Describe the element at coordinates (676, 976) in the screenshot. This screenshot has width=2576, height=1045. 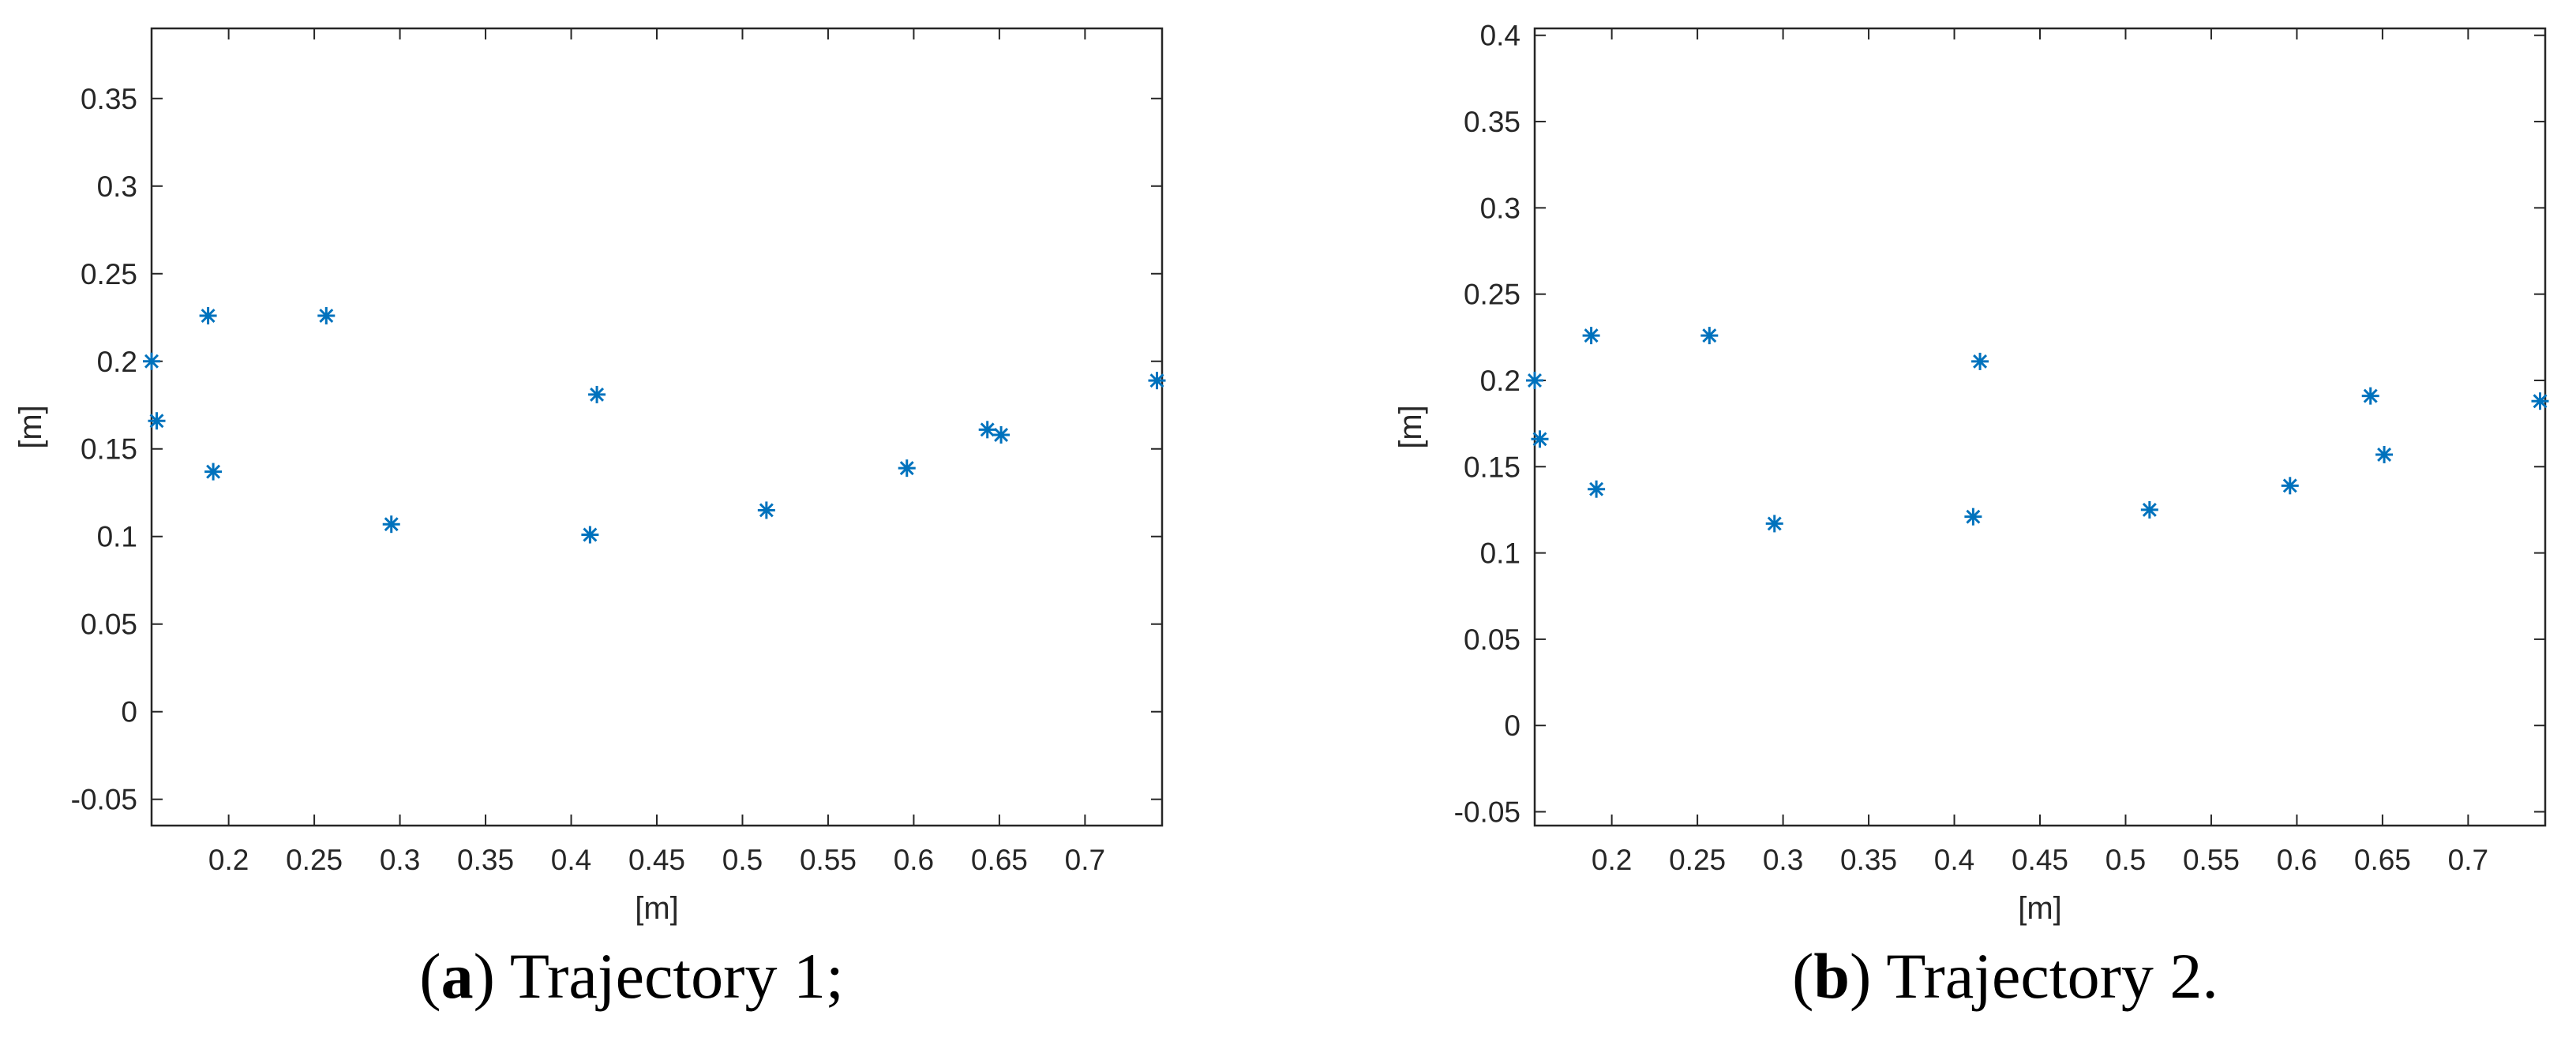
I see `caption-a-text: Trajectory 1;` at that location.